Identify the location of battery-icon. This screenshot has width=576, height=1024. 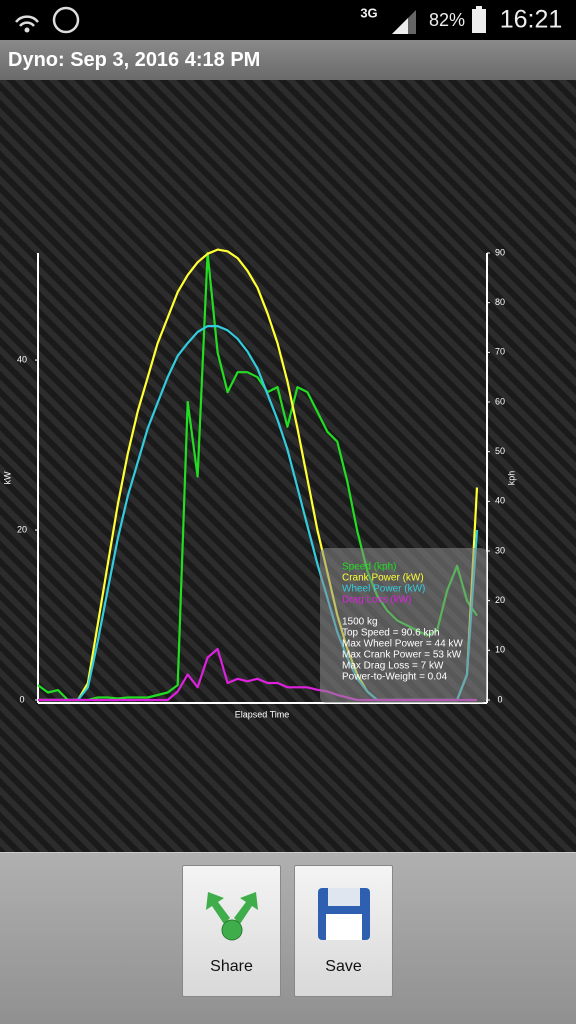
(479, 21).